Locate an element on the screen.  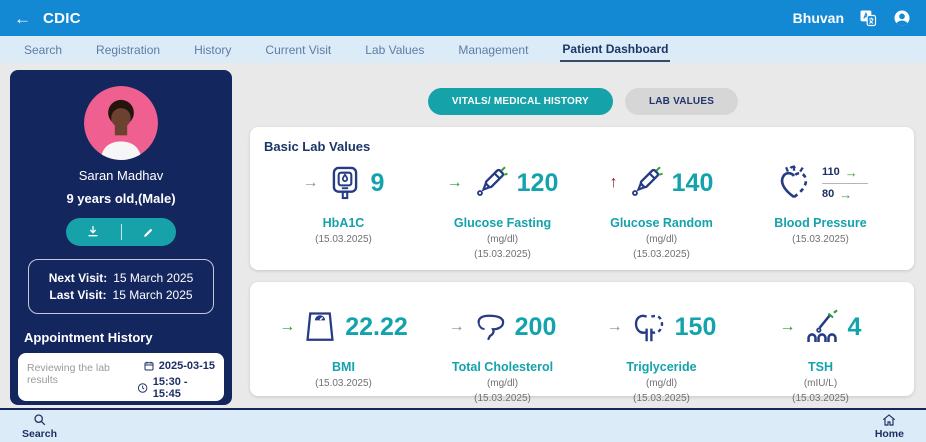
lab-name: Triglyceride is located at coordinates (661, 367).